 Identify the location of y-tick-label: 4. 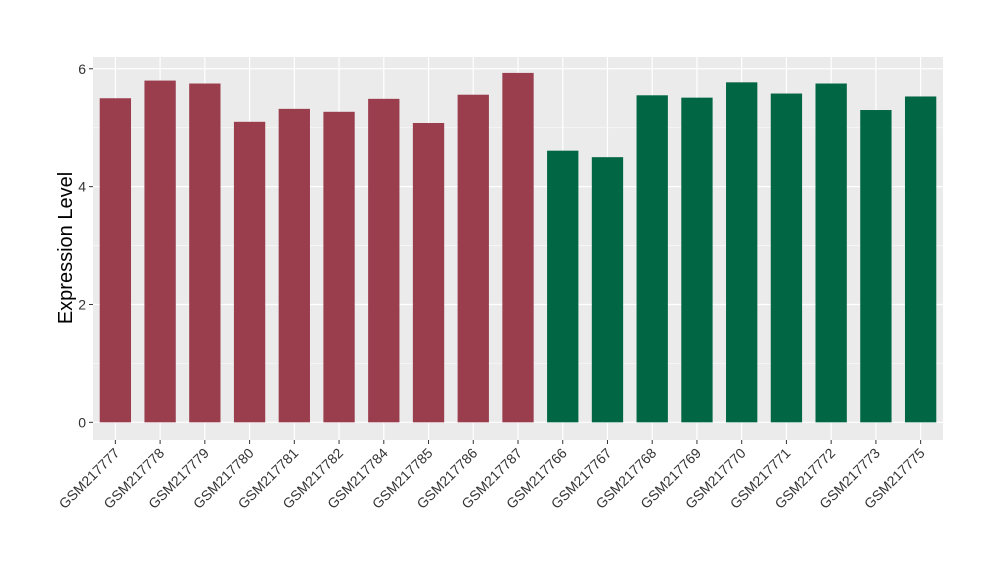
(82, 187).